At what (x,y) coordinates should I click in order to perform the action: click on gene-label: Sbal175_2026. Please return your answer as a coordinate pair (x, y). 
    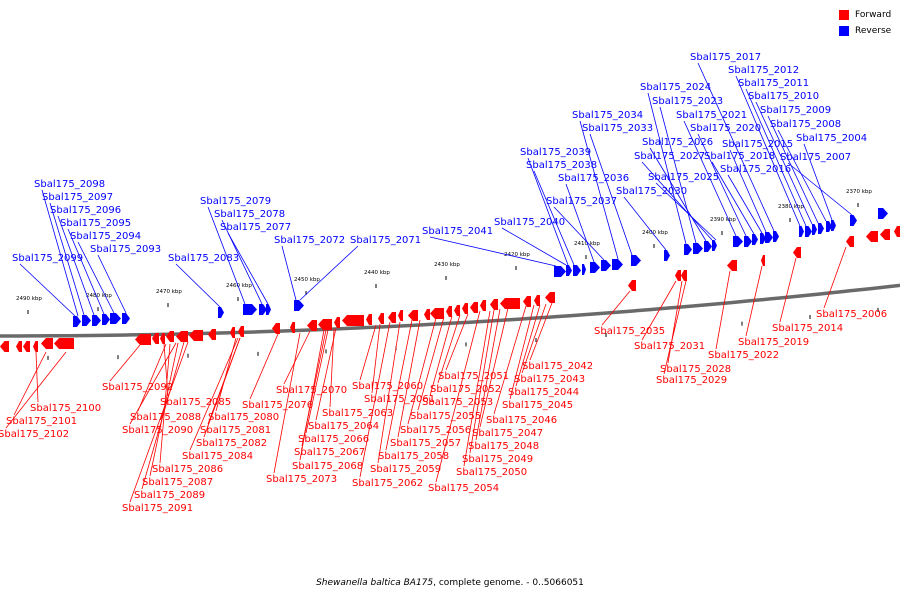
    Looking at the image, I should click on (677, 142).